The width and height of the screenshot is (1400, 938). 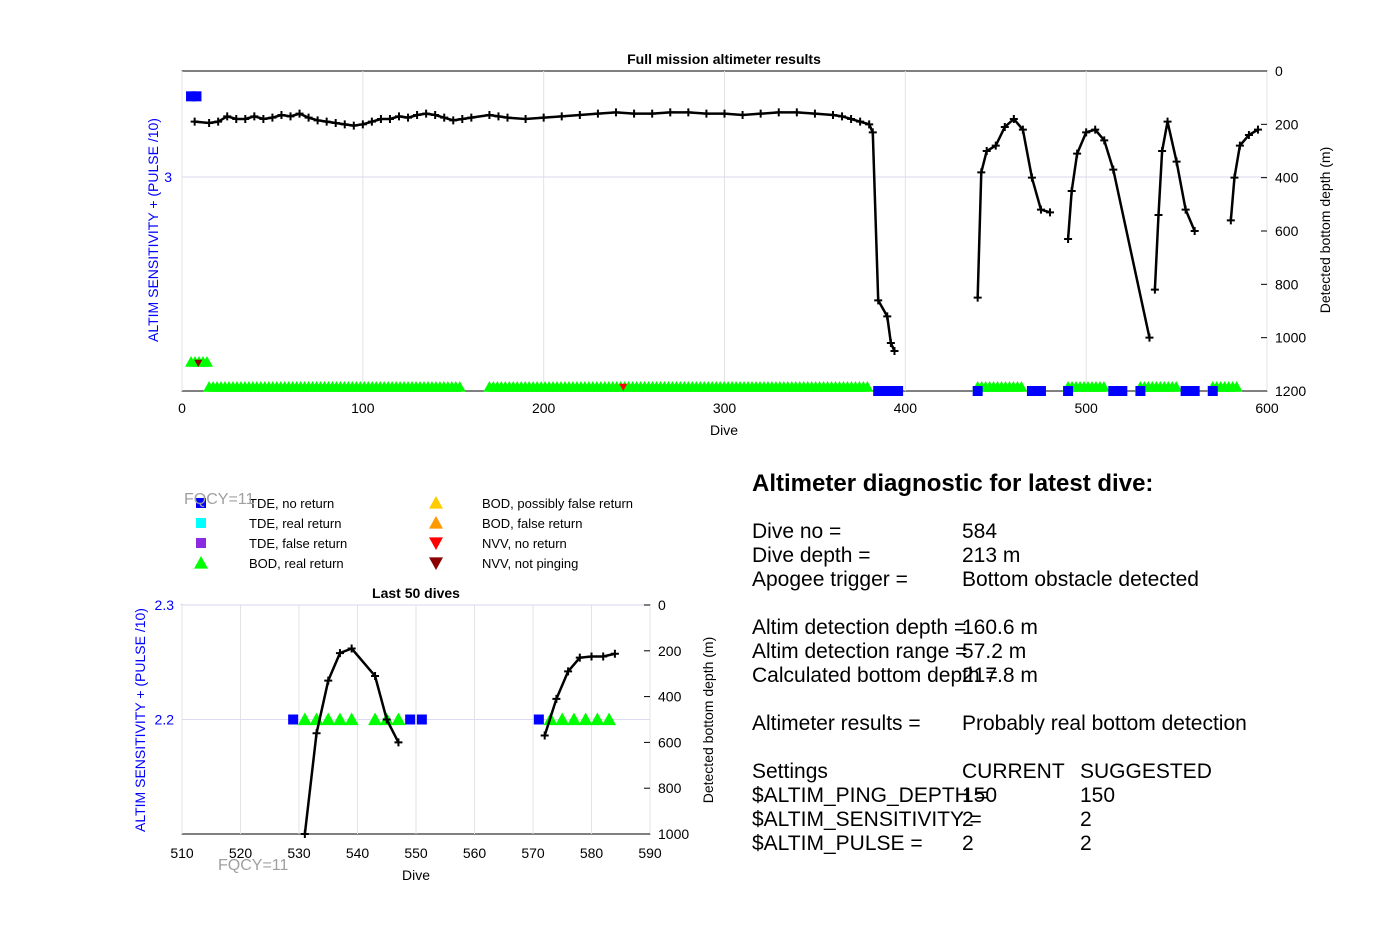 What do you see at coordinates (1104, 723) in the screenshot?
I see `diagnostic-value: Probably real bottom detection` at bounding box center [1104, 723].